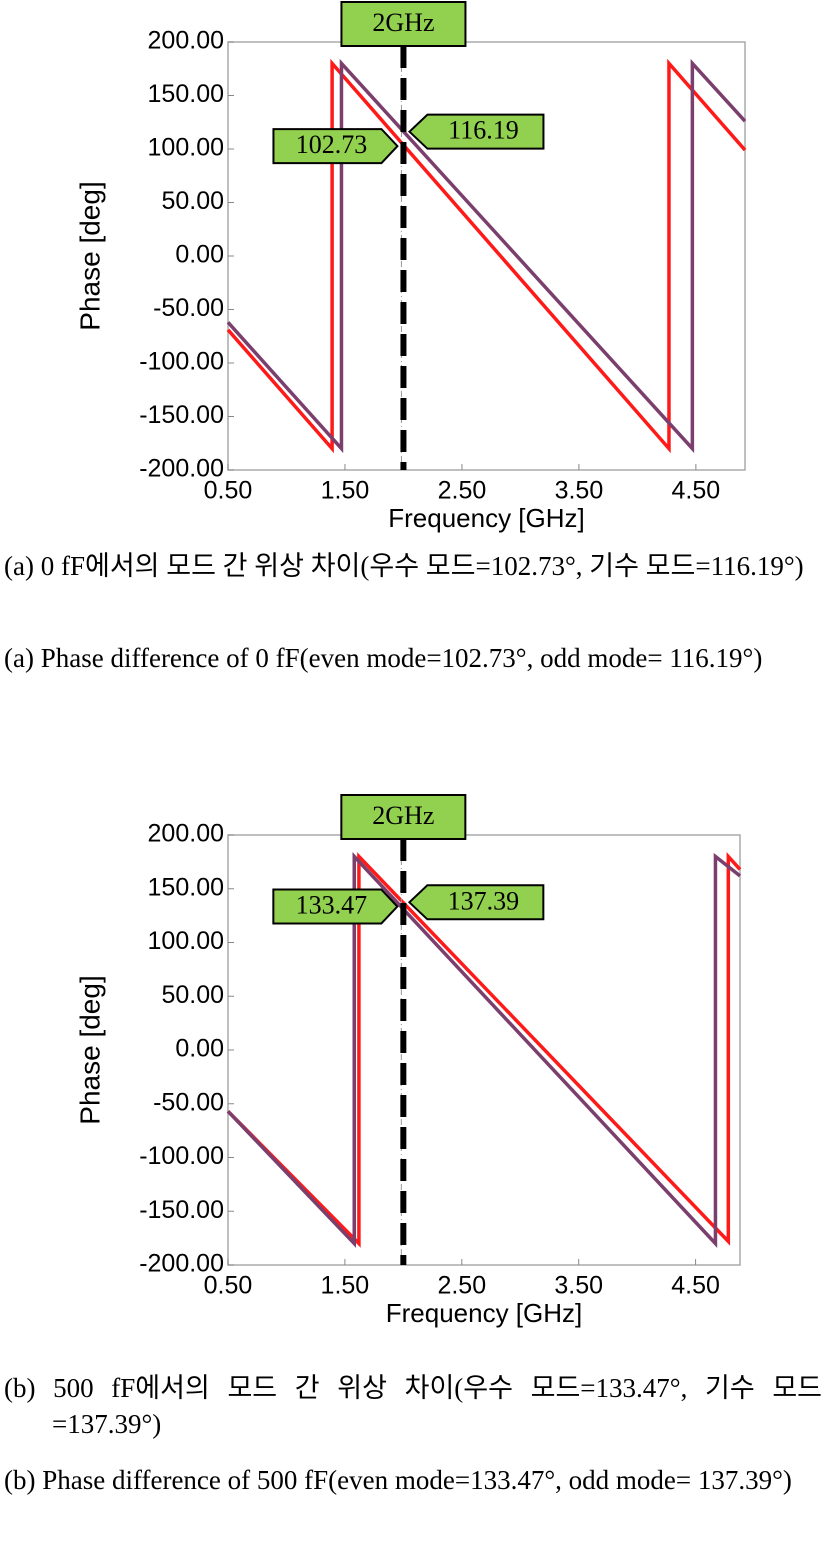 The image size is (827, 1548). I want to click on marker-value: 137.39, so click(484, 900).